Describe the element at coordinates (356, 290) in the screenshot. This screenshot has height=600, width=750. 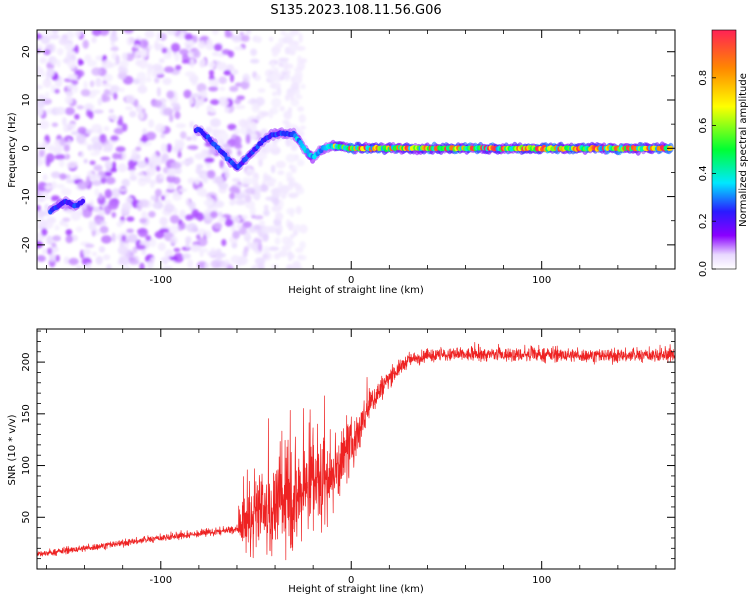
I see `spectrogram-xlabel: Height of straight line (km)` at that location.